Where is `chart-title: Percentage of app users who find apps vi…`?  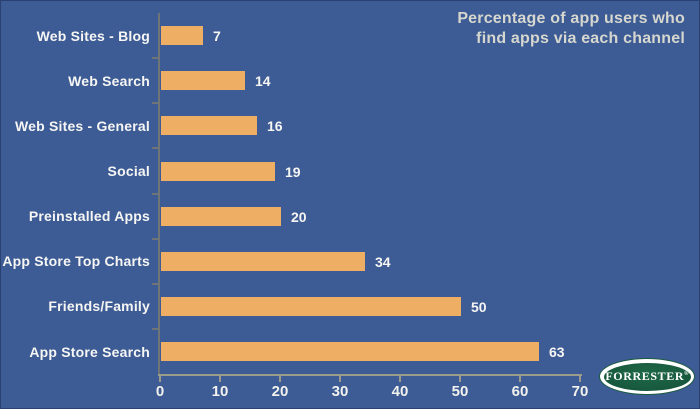 chart-title: Percentage of app users who find apps vi… is located at coordinates (571, 29).